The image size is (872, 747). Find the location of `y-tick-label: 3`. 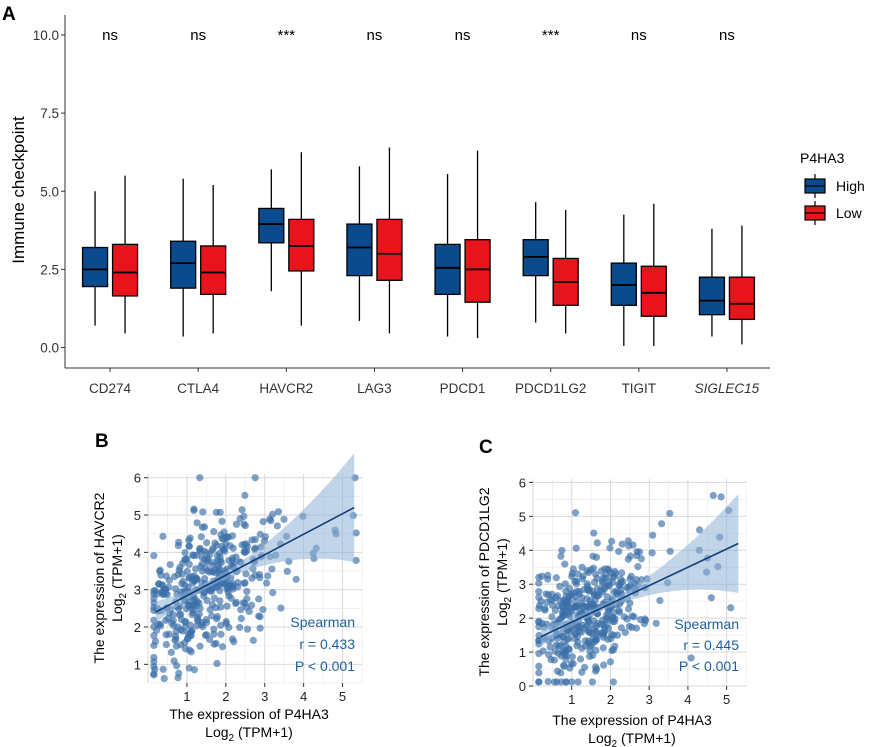

y-tick-label: 3 is located at coordinates (137, 590).